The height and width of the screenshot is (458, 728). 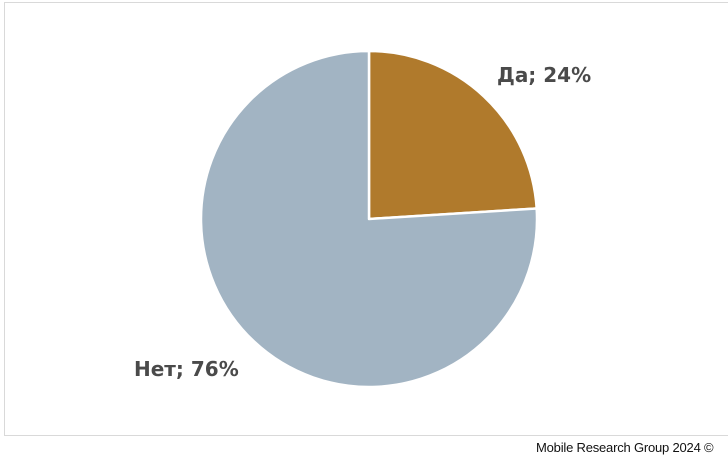 What do you see at coordinates (544, 75) in the screenshot?
I see `slice-label-da: Да; 24%` at bounding box center [544, 75].